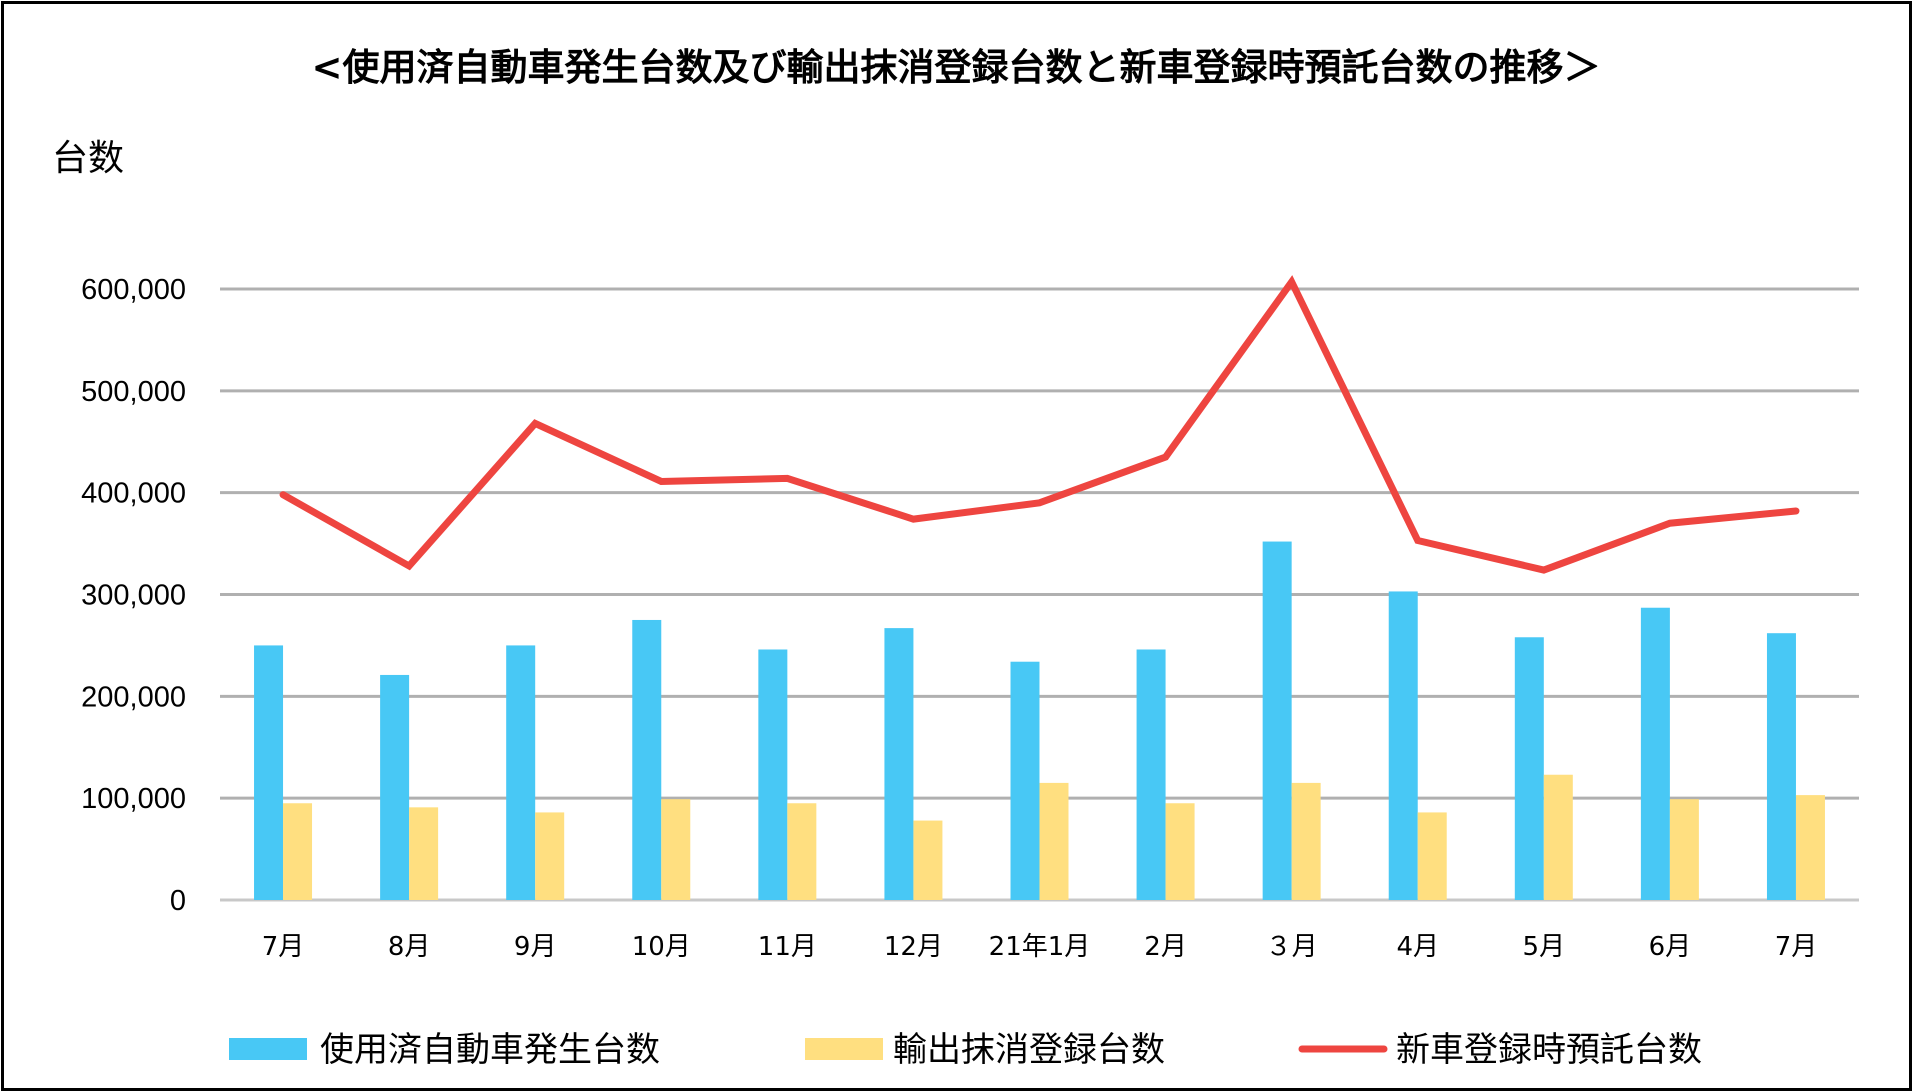 The width and height of the screenshot is (1913, 1092). I want to click on x-tick-label: 21年1月, so click(1040, 947).